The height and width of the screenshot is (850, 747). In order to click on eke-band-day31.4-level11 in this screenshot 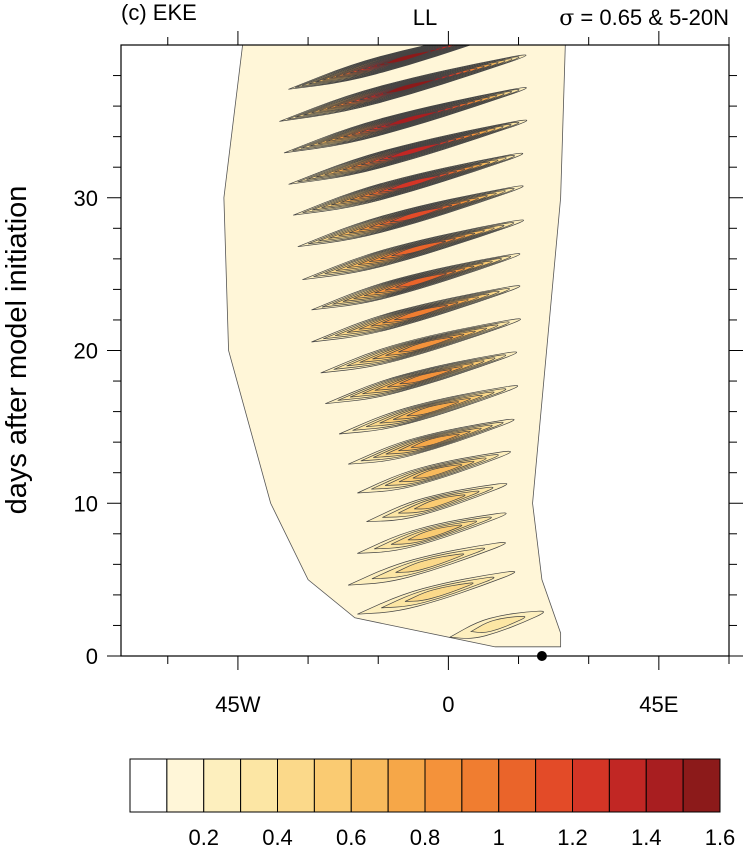, I will do `click(414, 183)`.